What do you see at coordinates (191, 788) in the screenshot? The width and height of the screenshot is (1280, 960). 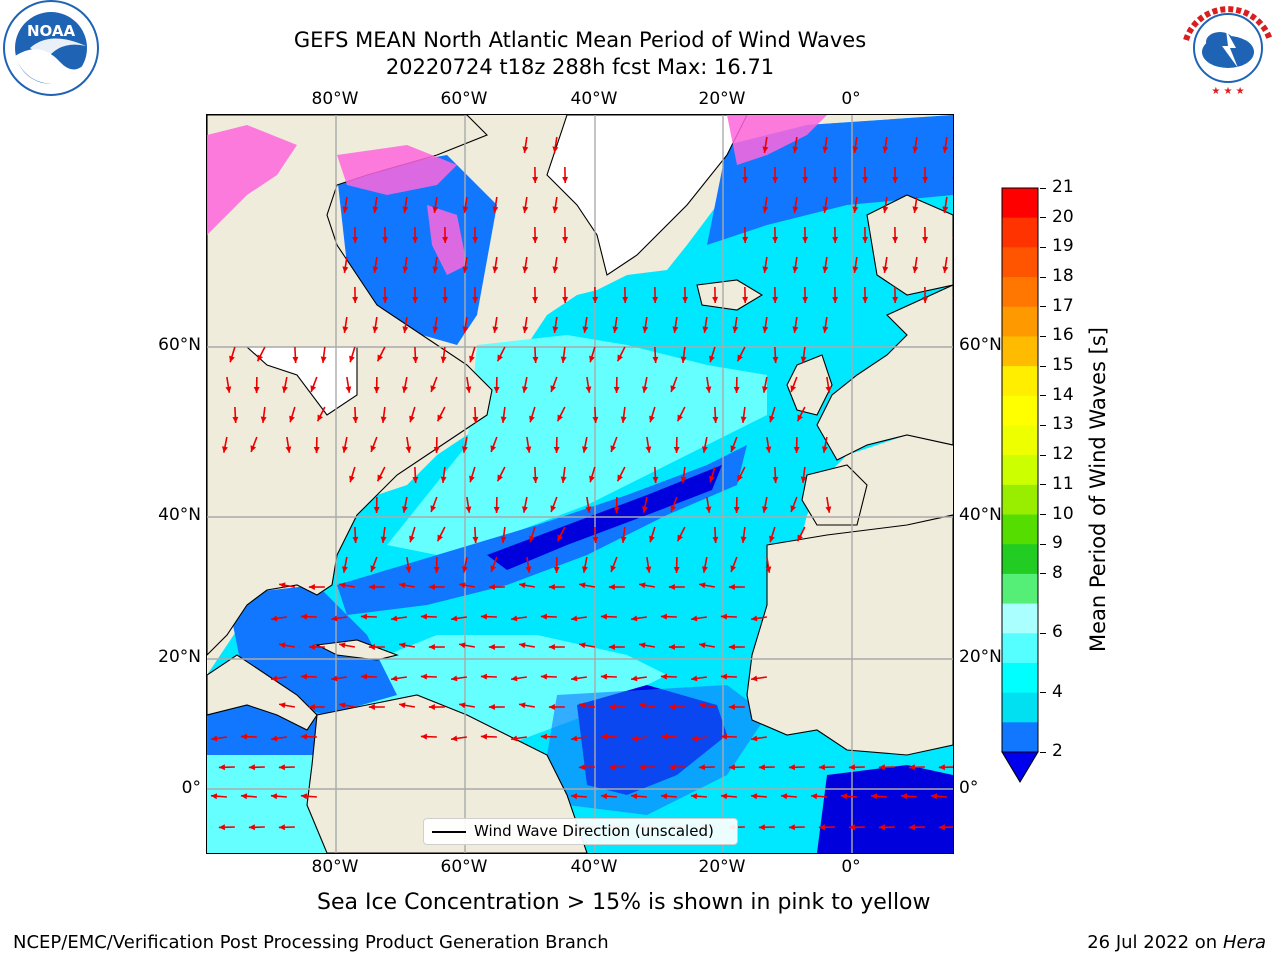 I see `lat-tick-left-0: 0°` at bounding box center [191, 788].